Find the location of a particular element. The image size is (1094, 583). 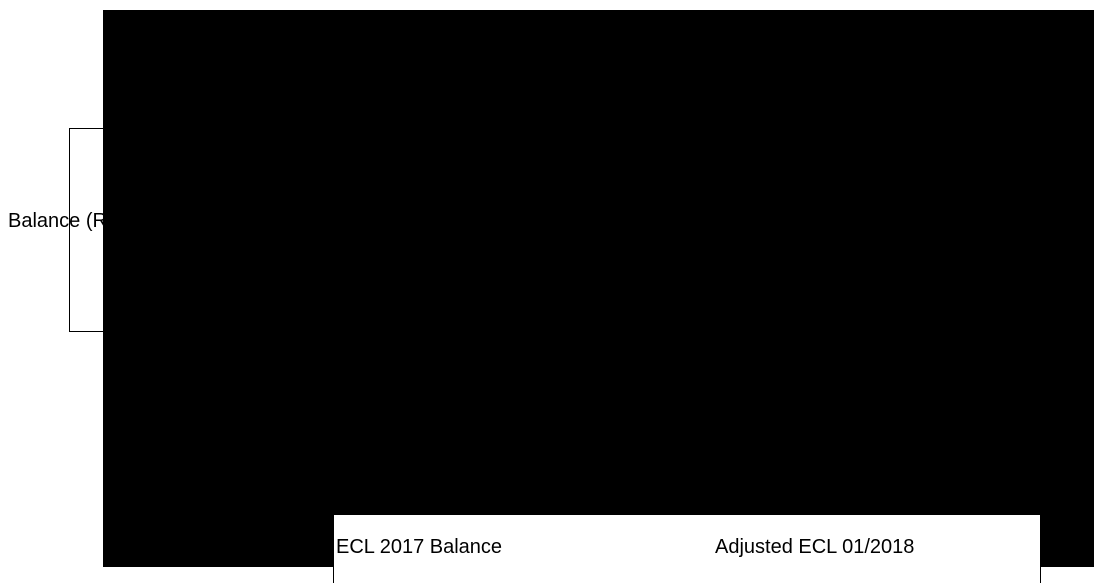

x-category-label: Adjusted ECL 01/2018 is located at coordinates (815, 547).